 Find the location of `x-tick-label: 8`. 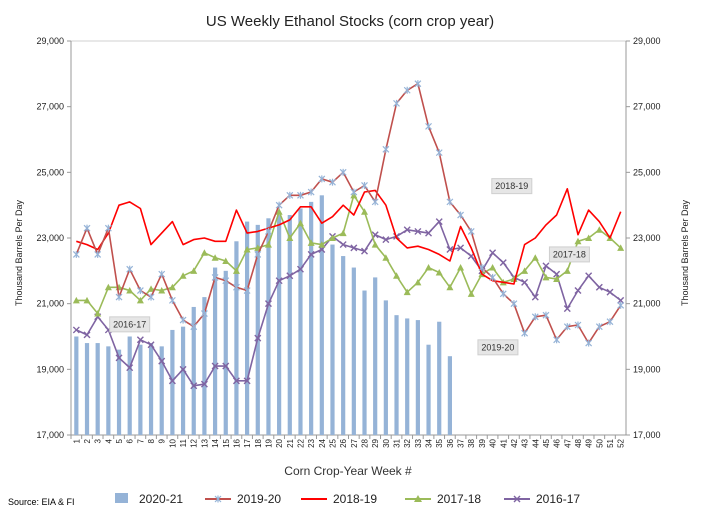

x-tick-label: 8 is located at coordinates (151, 440).